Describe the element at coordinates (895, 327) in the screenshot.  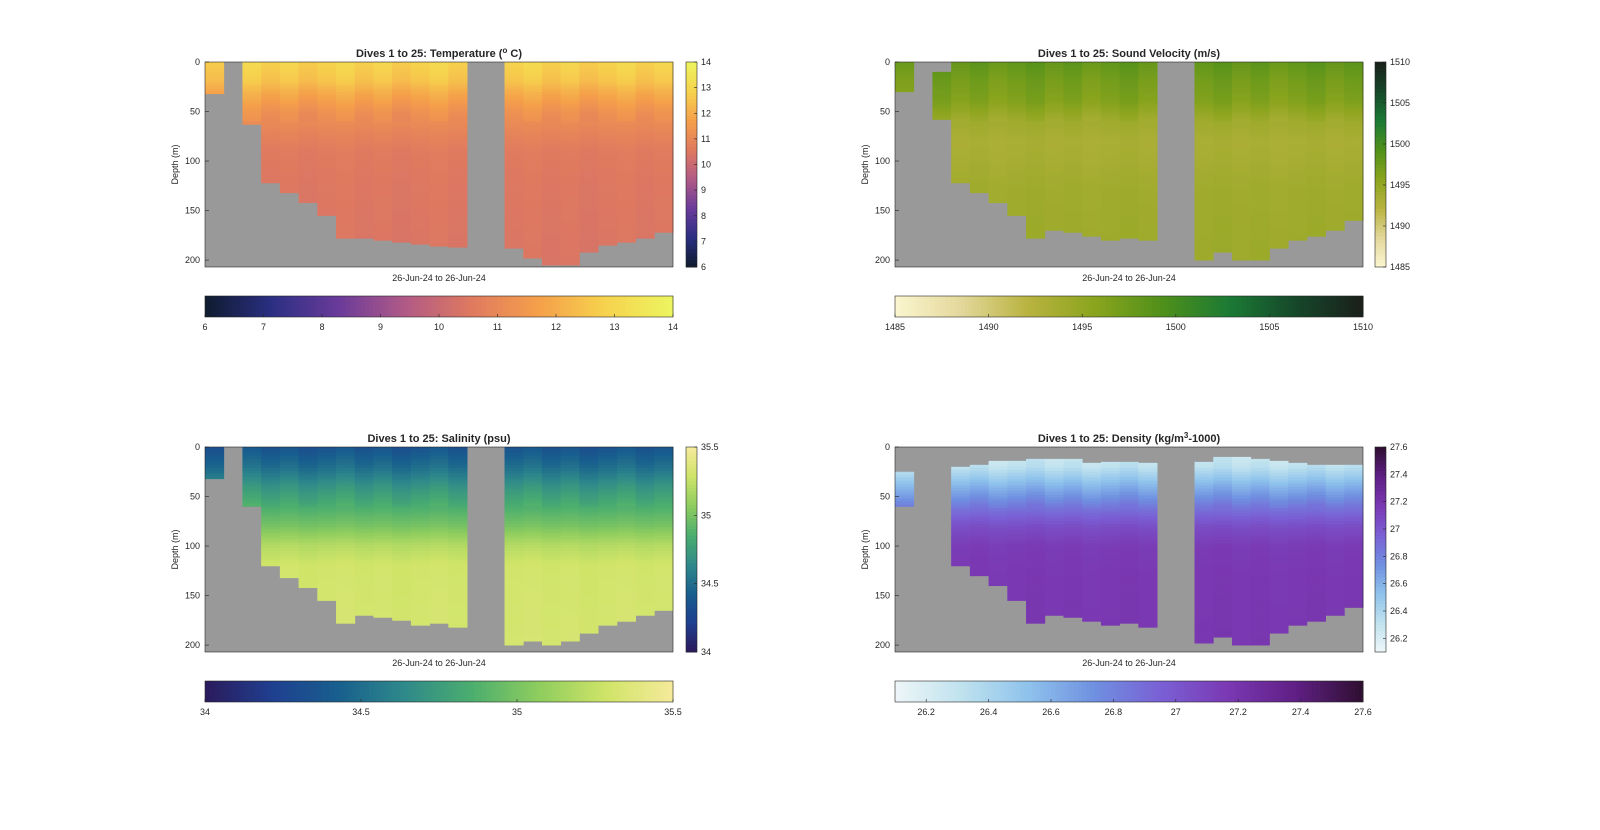
I see `colorbar-tick-label: 1485` at that location.